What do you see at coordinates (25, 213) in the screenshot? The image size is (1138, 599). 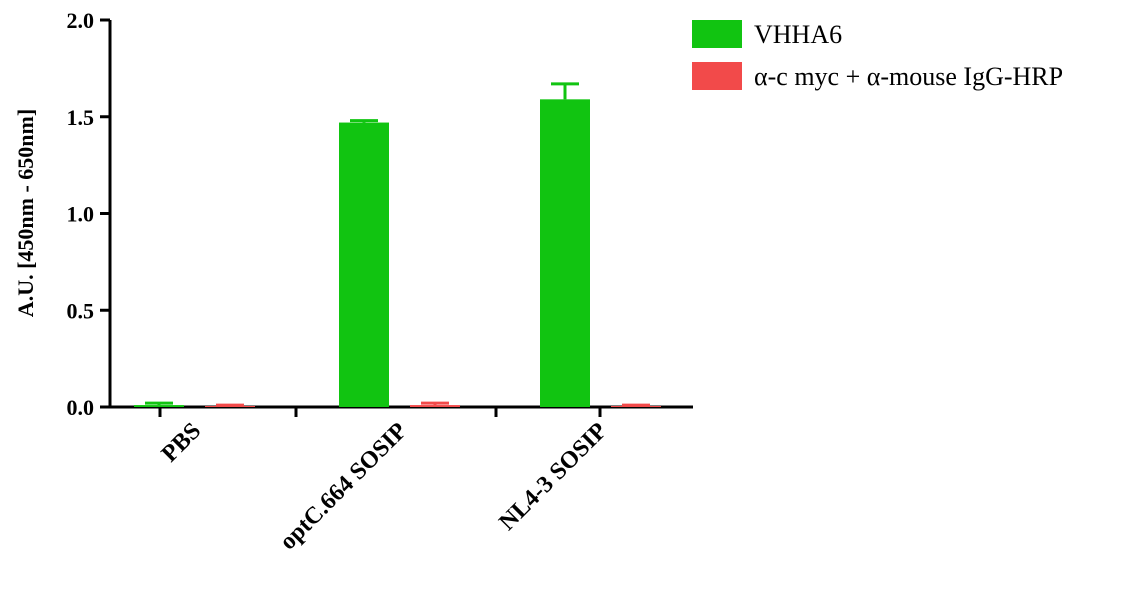 I see `y-axis-title: A.U. [450nm - 650nm]` at bounding box center [25, 213].